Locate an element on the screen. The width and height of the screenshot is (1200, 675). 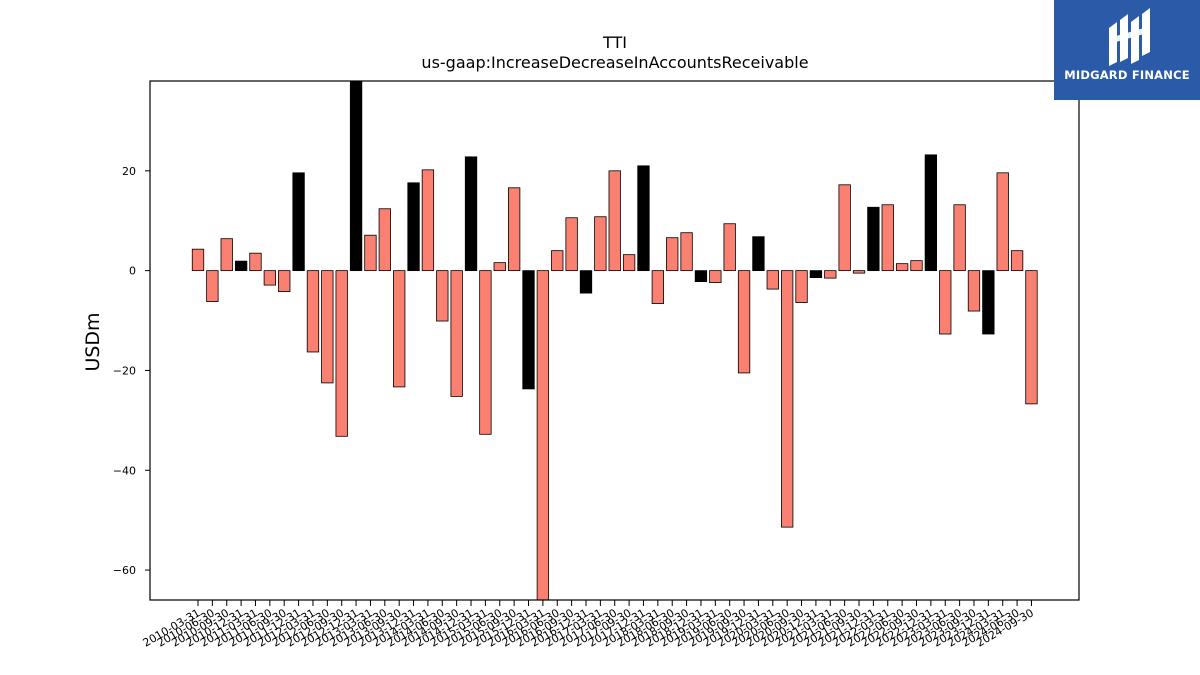
chart-title: TTI is located at coordinates (614, 42).